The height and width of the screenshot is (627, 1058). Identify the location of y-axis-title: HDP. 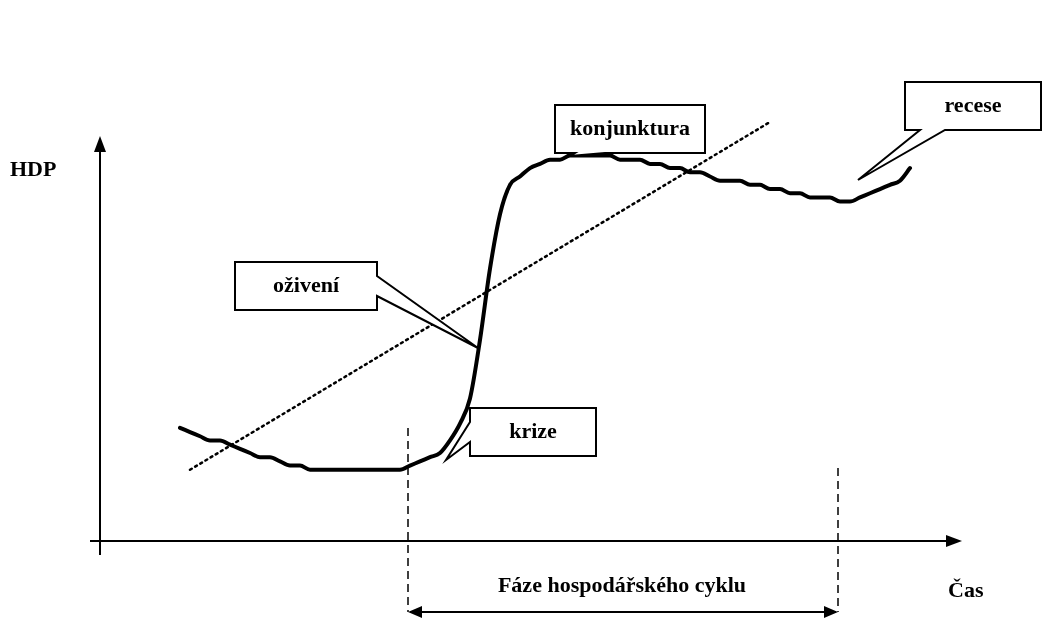
(33, 168).